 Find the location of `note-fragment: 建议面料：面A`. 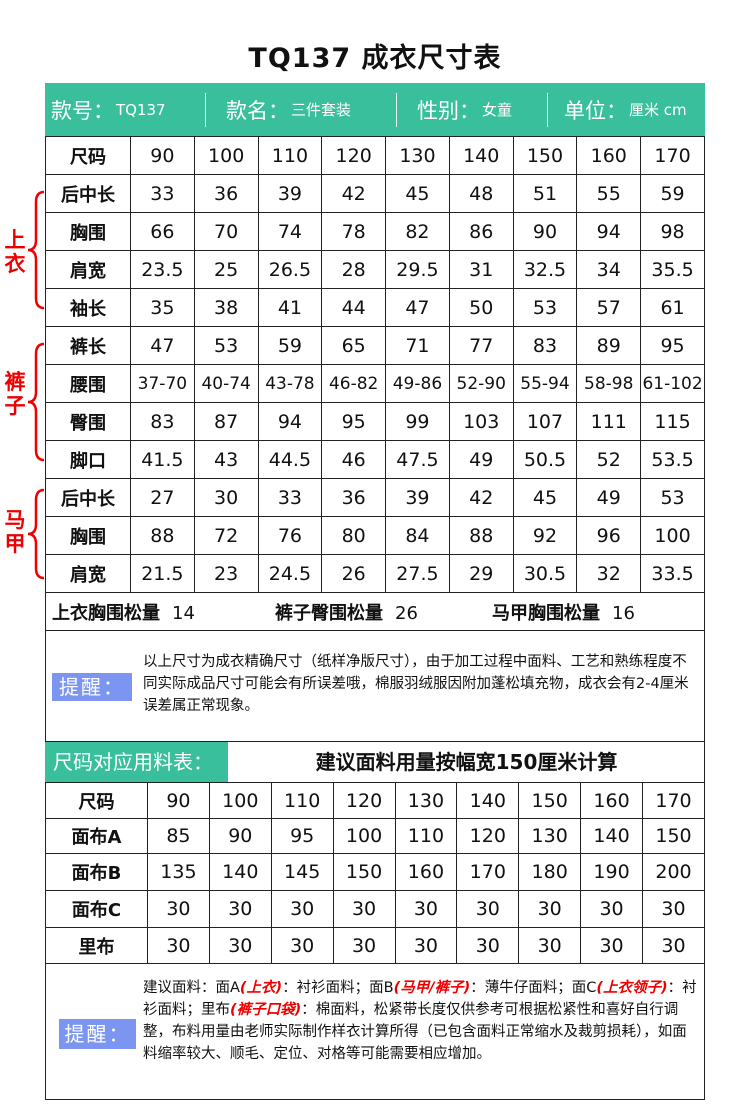

note-fragment: 建议面料：面A is located at coordinates (191, 988).